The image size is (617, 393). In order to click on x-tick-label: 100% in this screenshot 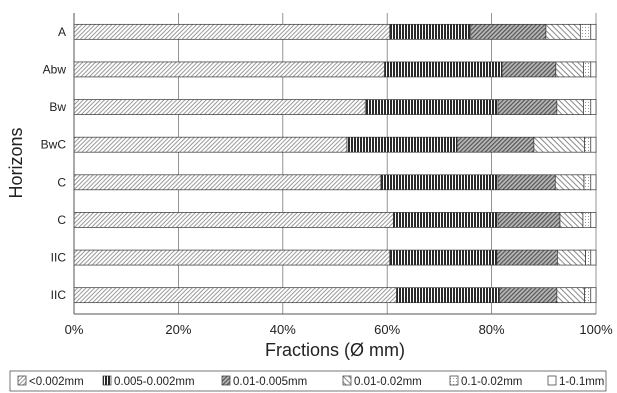, I will do `click(596, 329)`.